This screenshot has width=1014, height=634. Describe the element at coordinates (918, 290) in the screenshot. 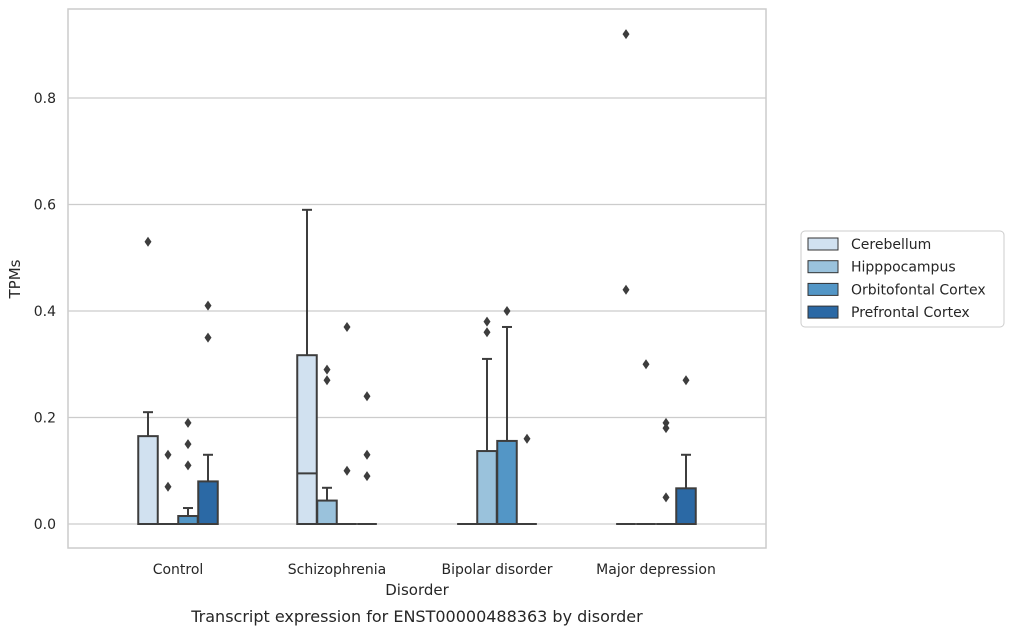

I see `legend-label: Orbitofontal Cortex` at that location.